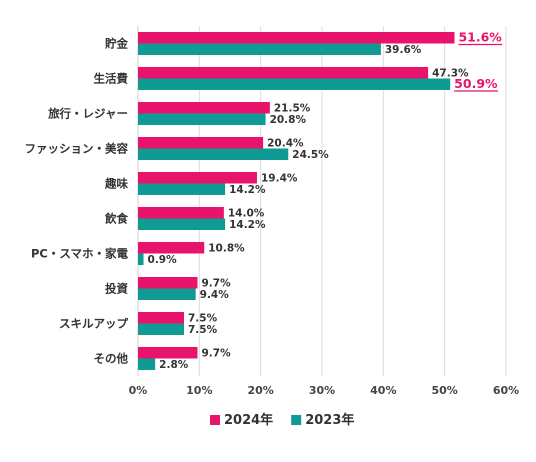  I want to click on category-label: PC・スマホ・家電, so click(80, 254).